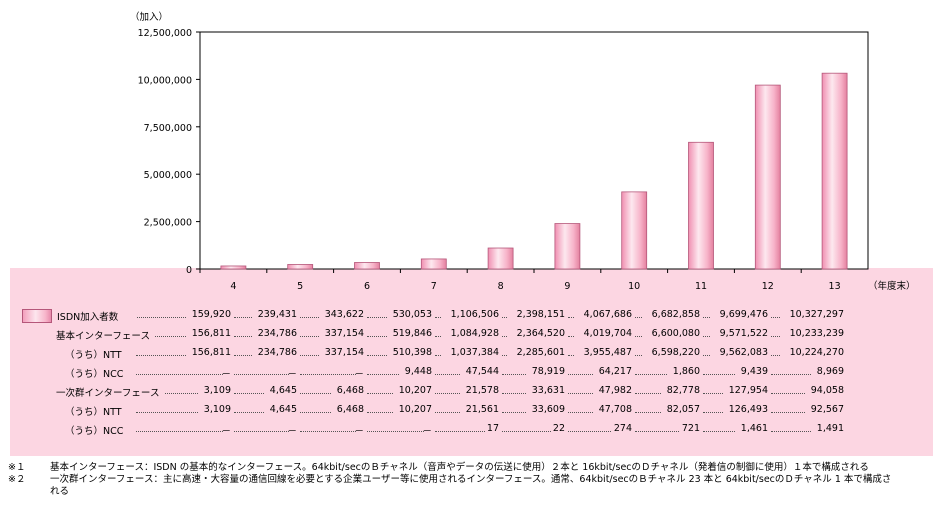 Image resolution: width=943 pixels, height=507 pixels. I want to click on table-cell: 6,600,080, so click(675, 333).